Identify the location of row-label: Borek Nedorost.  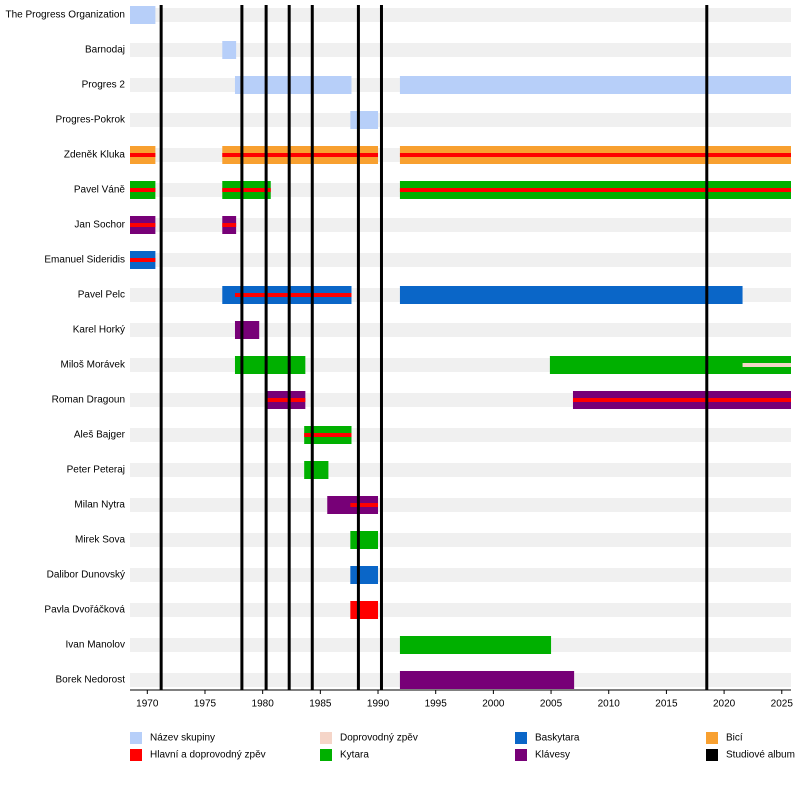
(91, 680).